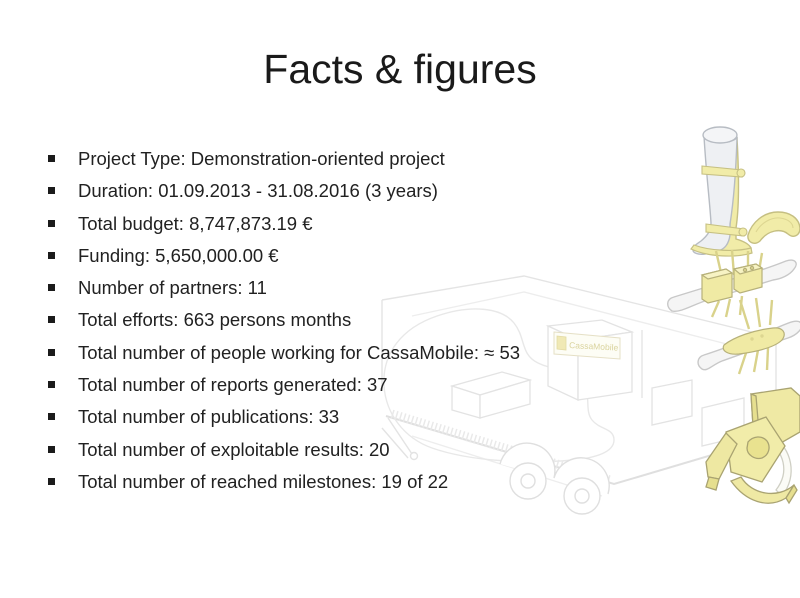 The width and height of the screenshot is (800, 598). Describe the element at coordinates (328, 293) in the screenshot. I see `list-item: Number of partners: 11` at that location.